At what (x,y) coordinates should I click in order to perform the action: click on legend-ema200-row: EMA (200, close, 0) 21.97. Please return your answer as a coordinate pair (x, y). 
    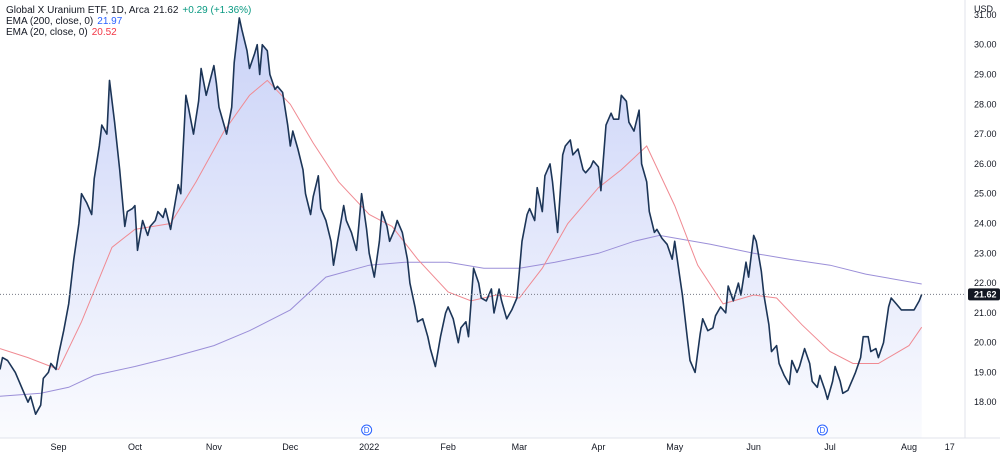
    Looking at the image, I should click on (128, 21).